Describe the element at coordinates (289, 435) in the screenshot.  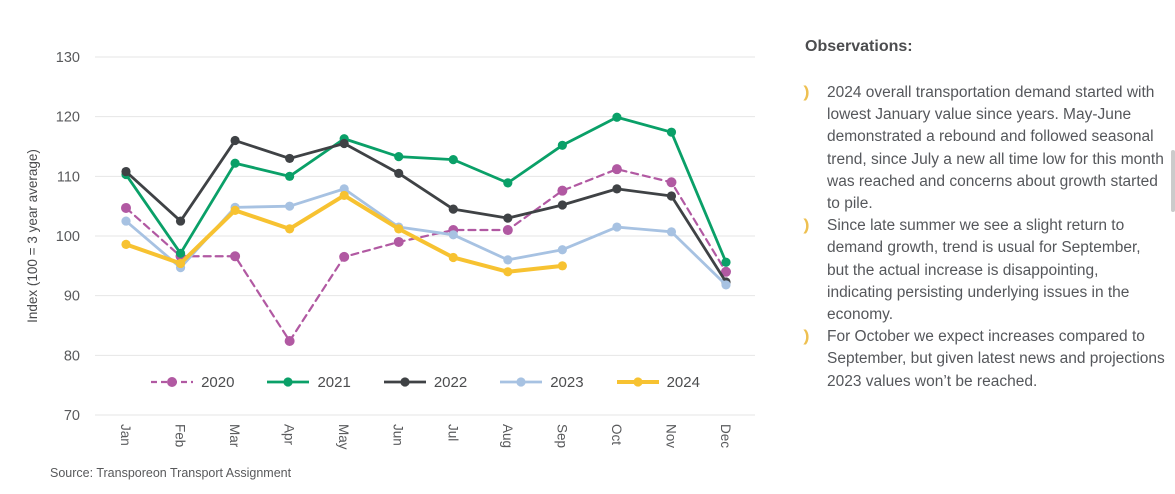
I see `x-tick-label-apr: Apr` at that location.